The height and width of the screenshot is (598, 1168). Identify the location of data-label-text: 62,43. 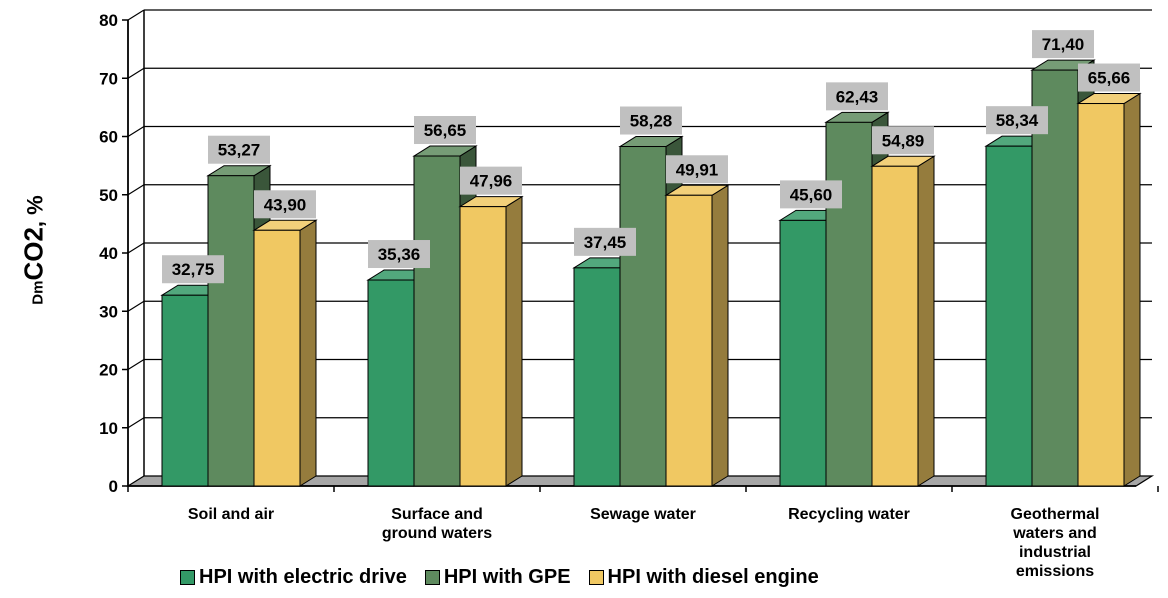
(857, 96).